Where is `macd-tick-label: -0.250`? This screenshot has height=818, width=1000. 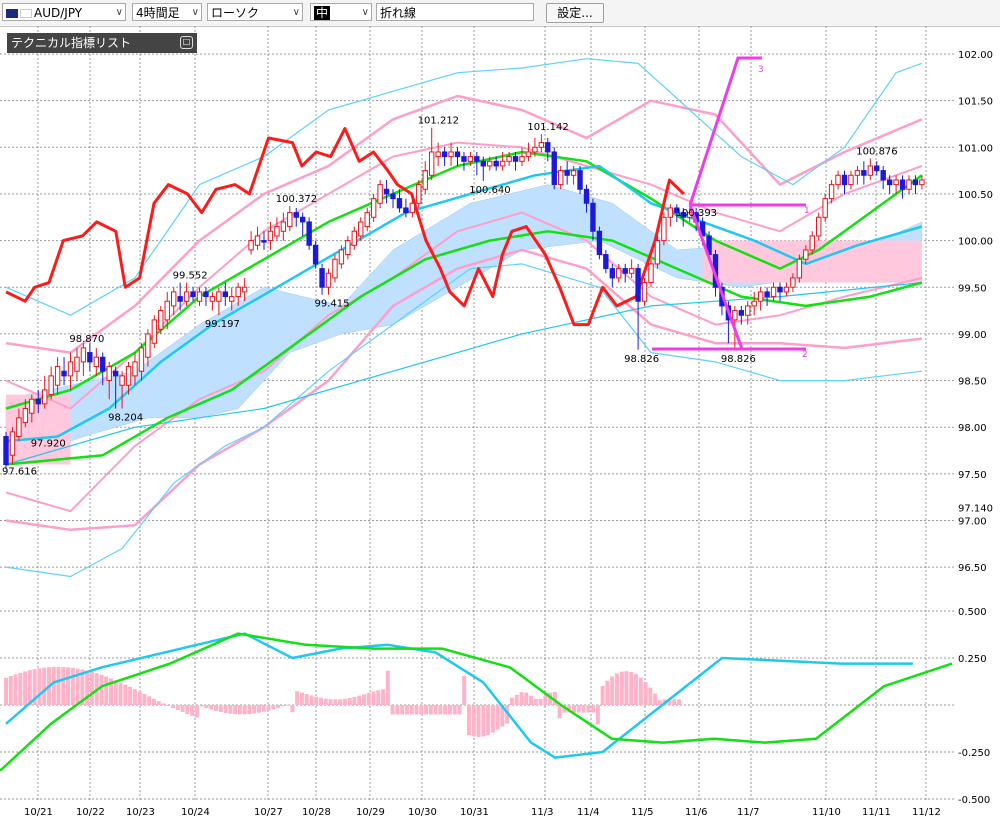
macd-tick-label: -0.250 is located at coordinates (974, 753).